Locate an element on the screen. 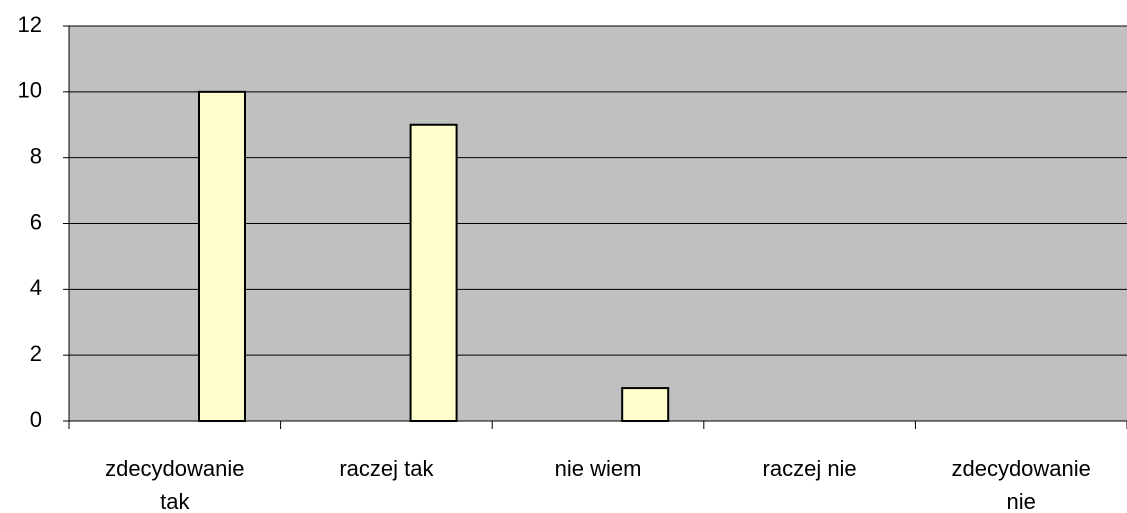 The image size is (1127, 513). x-tick-label: zdecydowanie tak is located at coordinates (175, 484).